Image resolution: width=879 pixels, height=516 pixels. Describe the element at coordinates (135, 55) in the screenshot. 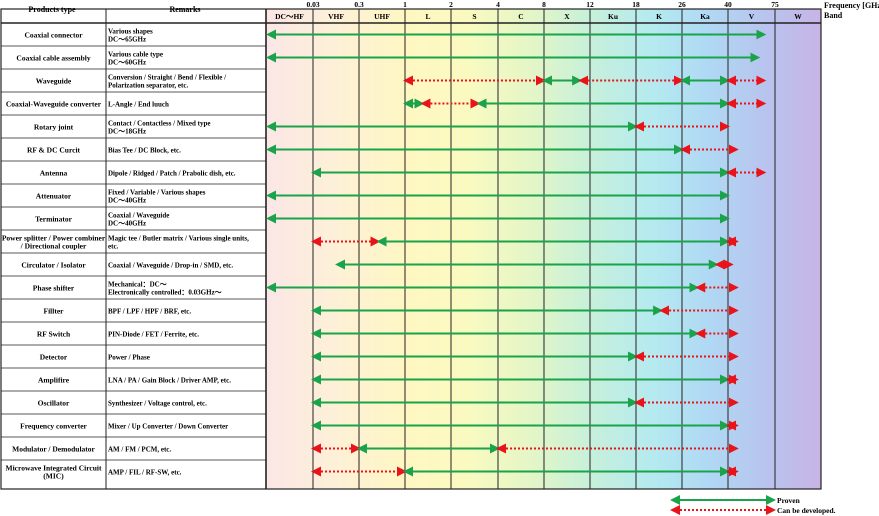

I see `product-remarks: Various cable type` at that location.